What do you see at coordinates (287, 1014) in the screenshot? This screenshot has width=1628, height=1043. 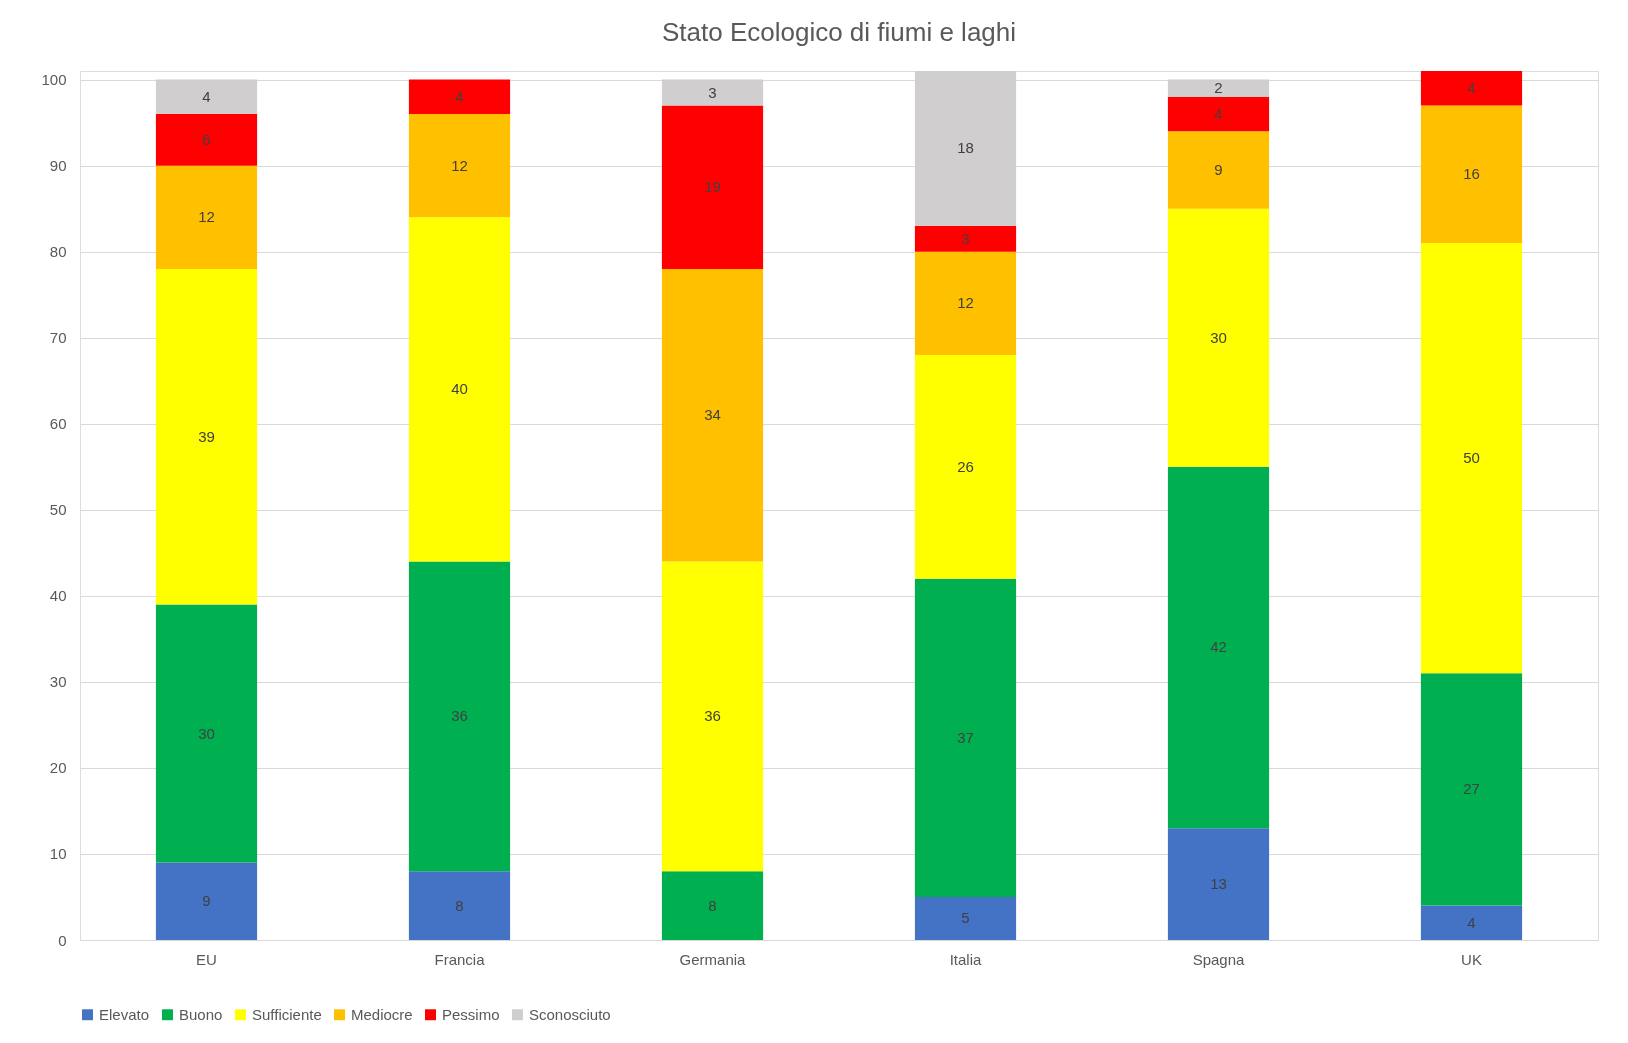 I see `legend-label: Sufficiente` at bounding box center [287, 1014].